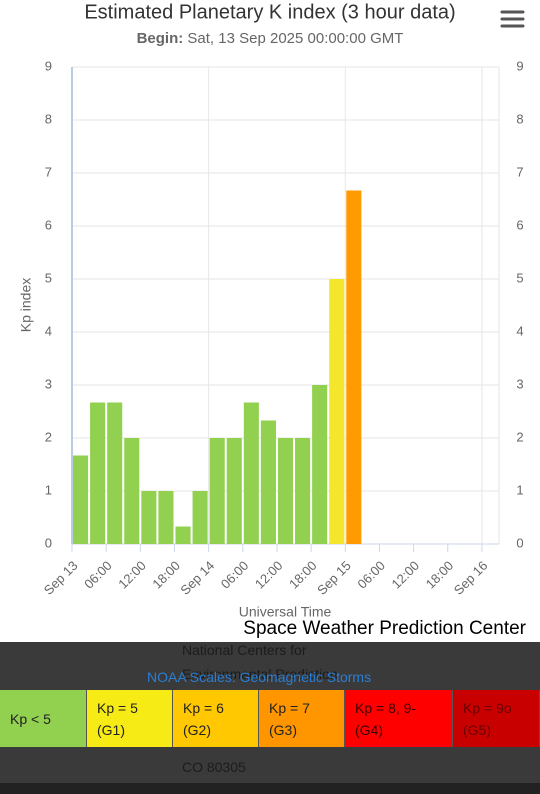 The width and height of the screenshot is (540, 794). Describe the element at coordinates (244, 650) in the screenshot. I see `footer-text: National Centers for` at that location.